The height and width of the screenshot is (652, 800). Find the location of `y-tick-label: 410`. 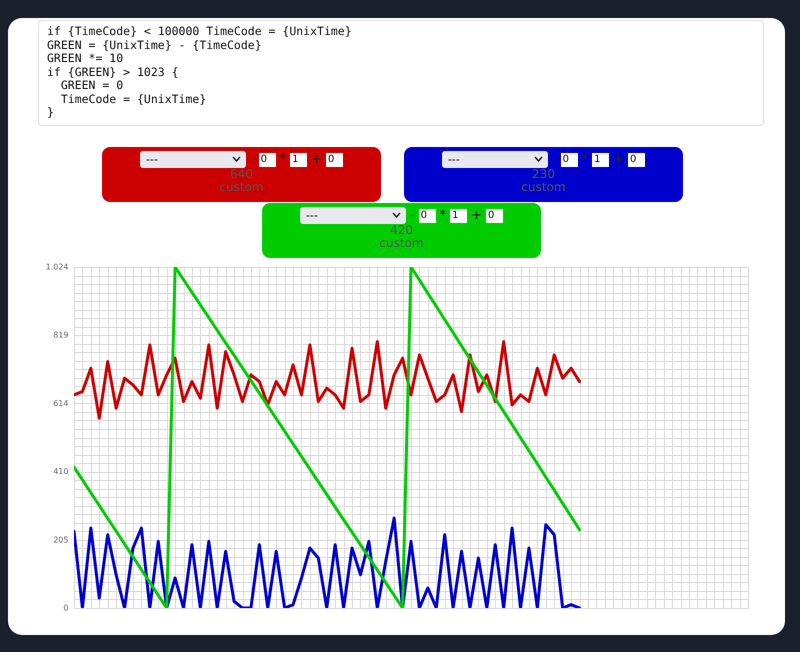

y-tick-label: 410 is located at coordinates (60, 471).